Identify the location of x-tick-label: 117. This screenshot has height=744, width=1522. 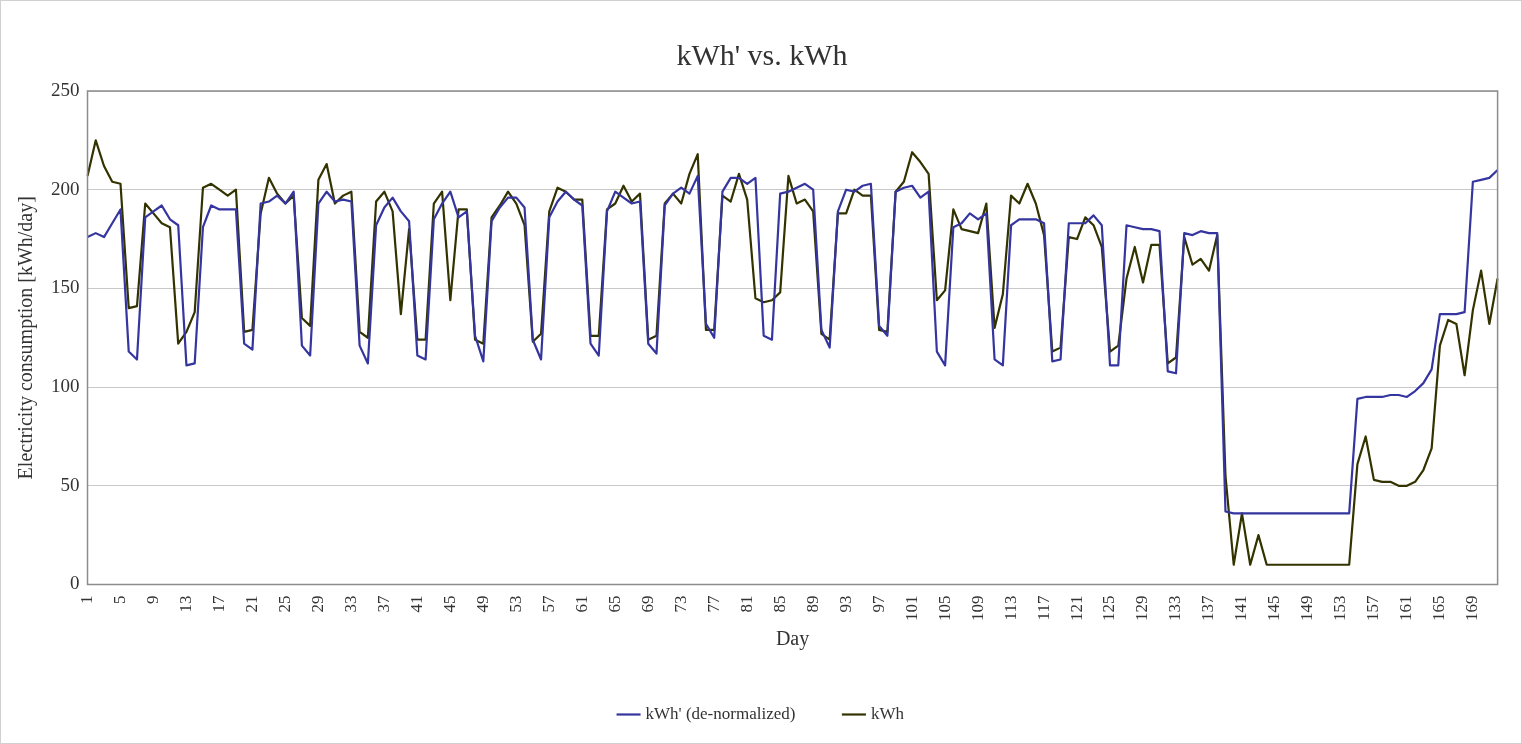
(1043, 608).